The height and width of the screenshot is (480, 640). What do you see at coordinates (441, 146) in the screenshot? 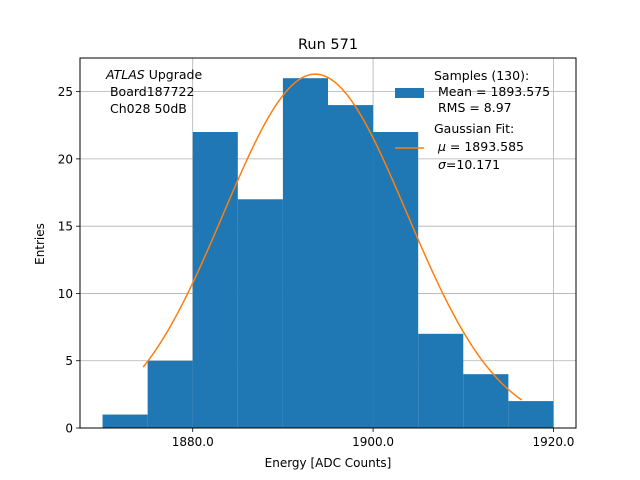
I see `legend-mu-symbol: μ` at bounding box center [441, 146].